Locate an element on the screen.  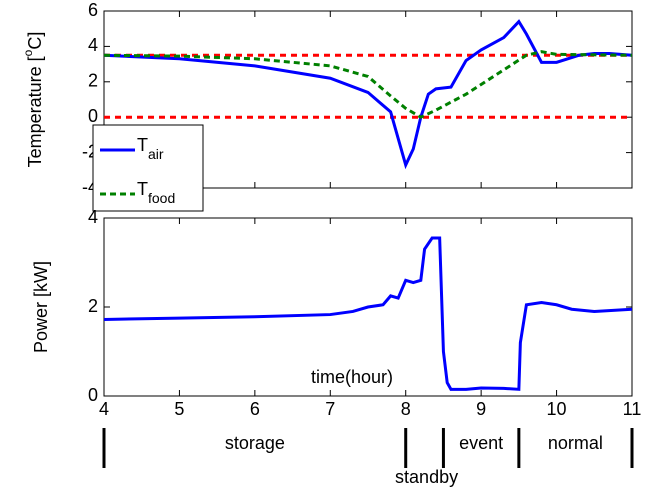
y-label-text: Power [kW] is located at coordinates (41, 307).